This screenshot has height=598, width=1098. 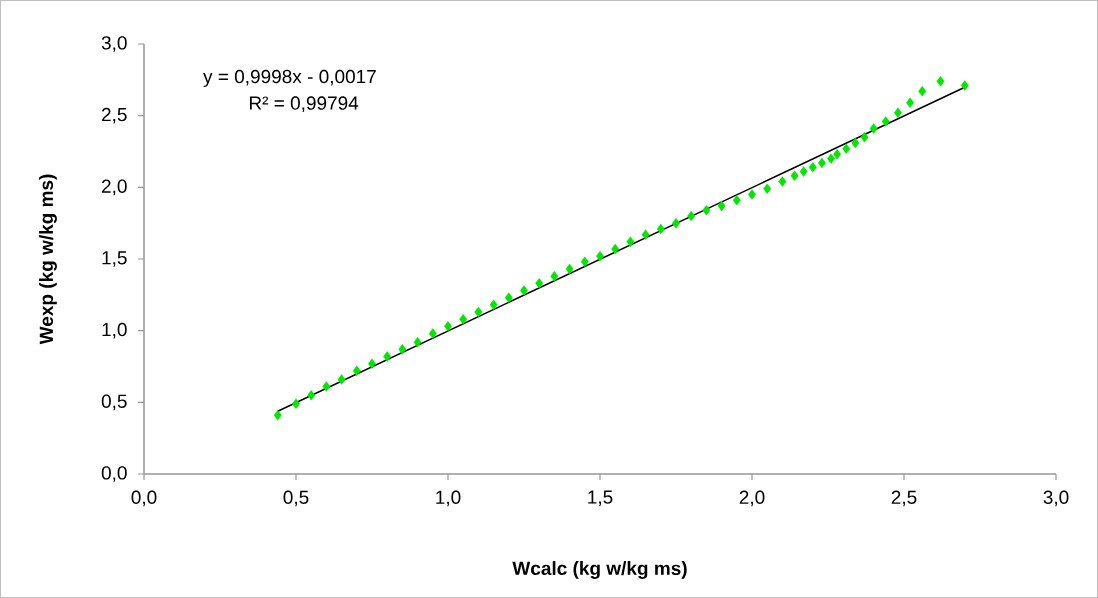 I want to click on y-tick-label: 2,0, so click(x=114, y=187).